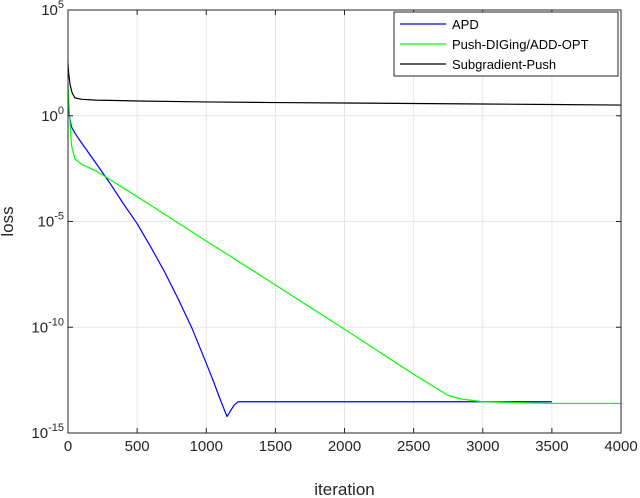 The height and width of the screenshot is (498, 640). What do you see at coordinates (465, 24) in the screenshot?
I see `legend-label: APD` at bounding box center [465, 24].